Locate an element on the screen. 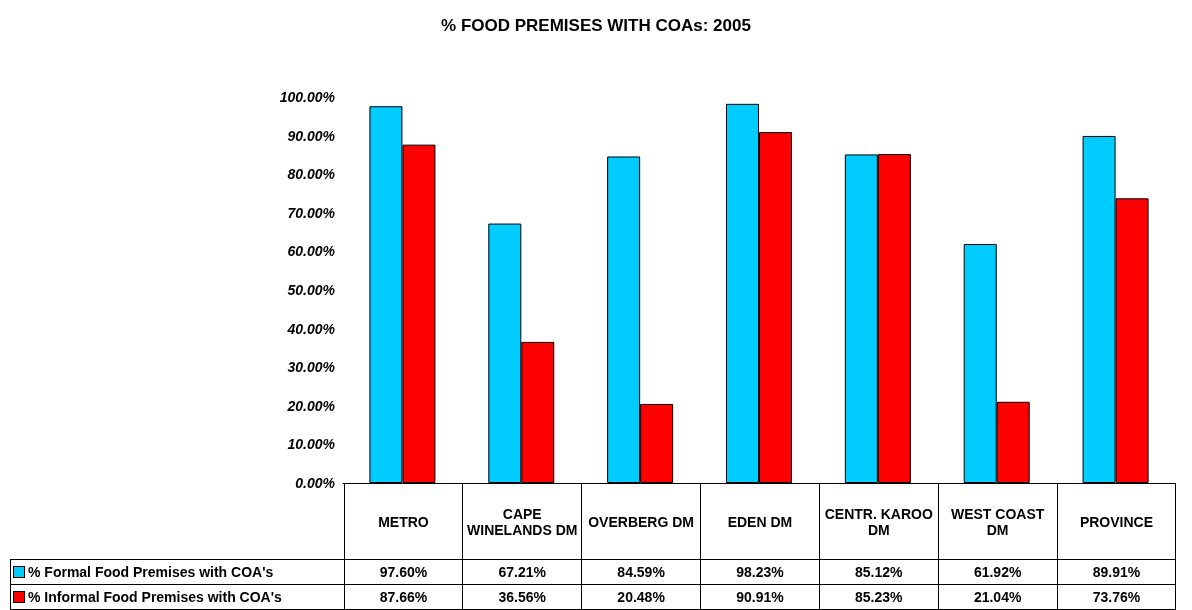 Image resolution: width=1192 pixels, height=610 pixels. chart-title: % FOOD PREMISES WITH COAs: 2005 is located at coordinates (596, 25).